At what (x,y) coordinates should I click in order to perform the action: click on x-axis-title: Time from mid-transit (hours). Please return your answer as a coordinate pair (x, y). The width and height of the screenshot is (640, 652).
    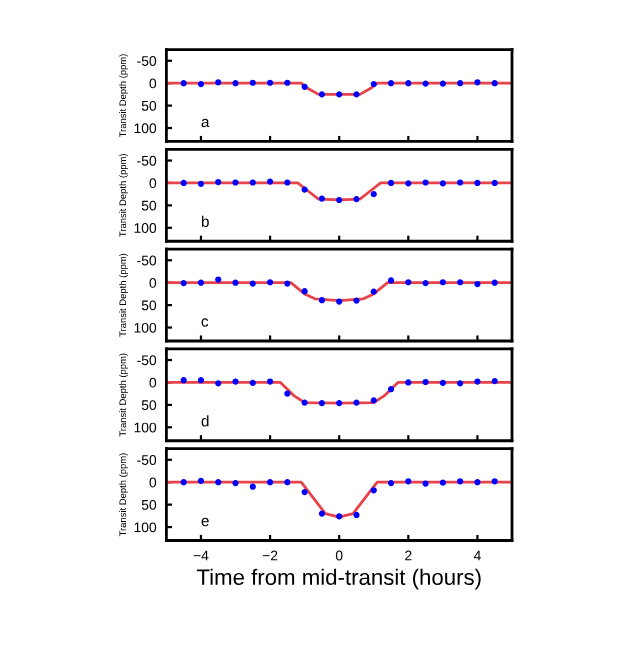
    Looking at the image, I should click on (338, 579).